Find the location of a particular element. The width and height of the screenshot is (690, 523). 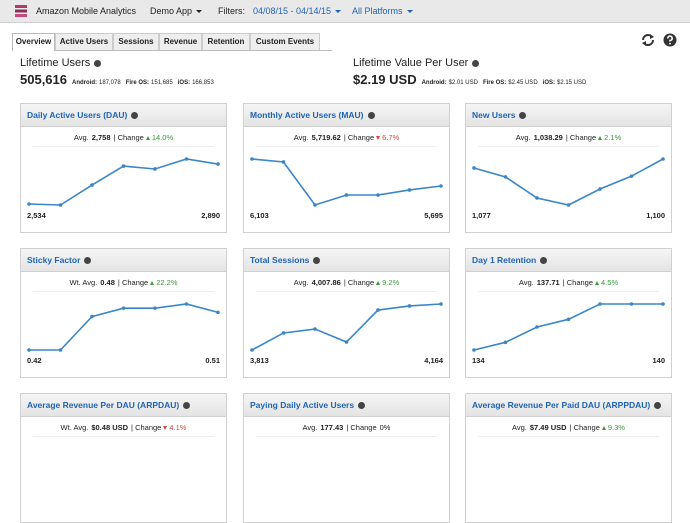

card-title: New Users is located at coordinates (494, 115).